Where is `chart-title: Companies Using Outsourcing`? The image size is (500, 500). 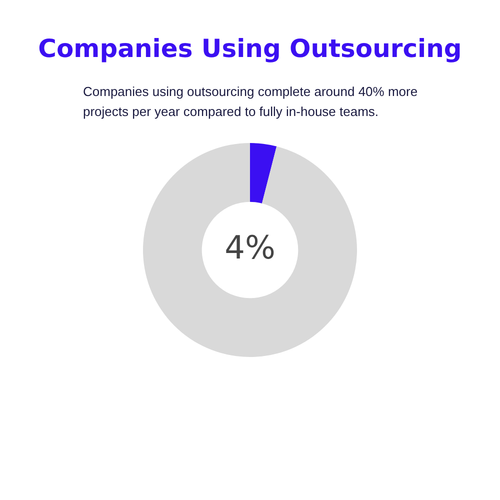
chart-title: Companies Using Outsourcing is located at coordinates (250, 48).